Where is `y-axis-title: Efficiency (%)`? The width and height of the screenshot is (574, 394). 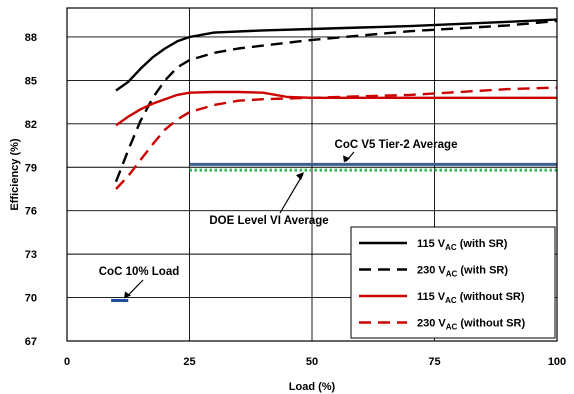 y-axis-title: Efficiency (%) is located at coordinates (15, 174).